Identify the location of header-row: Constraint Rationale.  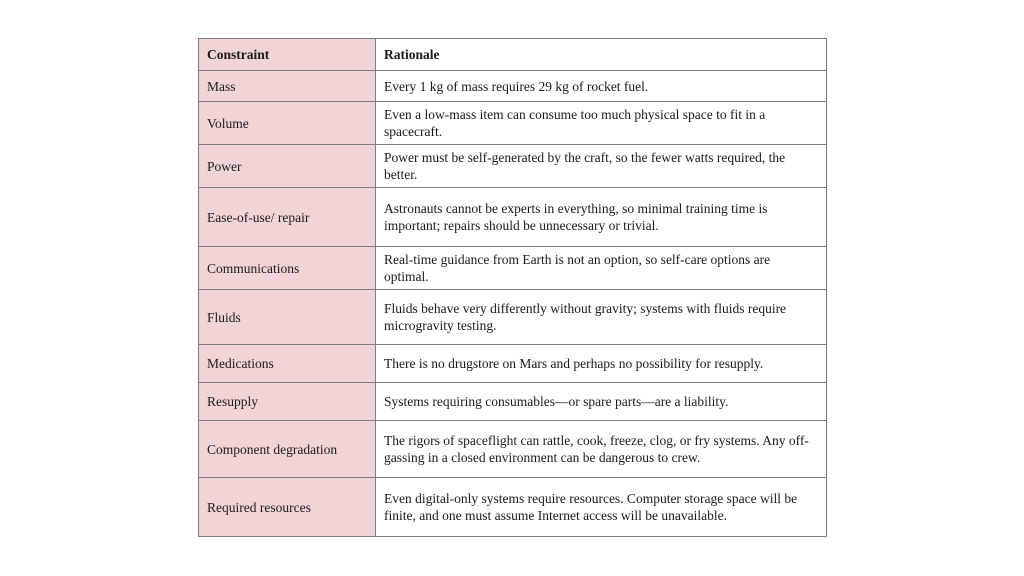
(512, 54).